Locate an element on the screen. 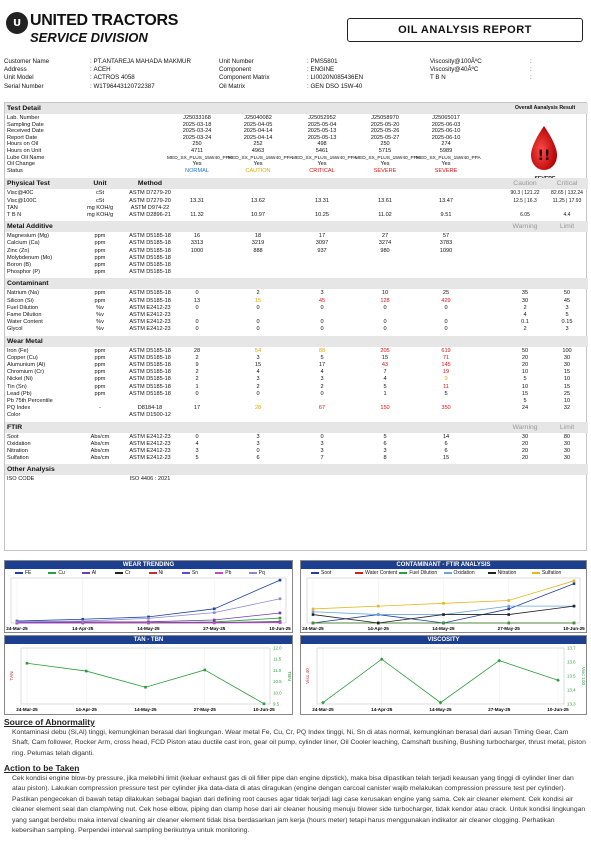 The height and width of the screenshot is (861, 591). cell-value: 3274 is located at coordinates (385, 243).